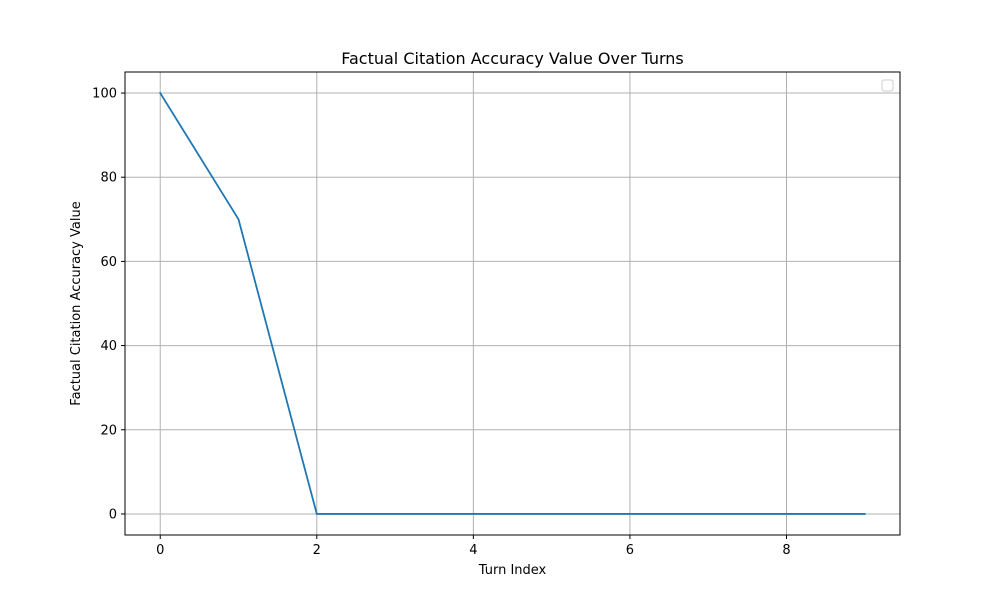 The width and height of the screenshot is (1000, 600). I want to click on legend-box, so click(887, 85).